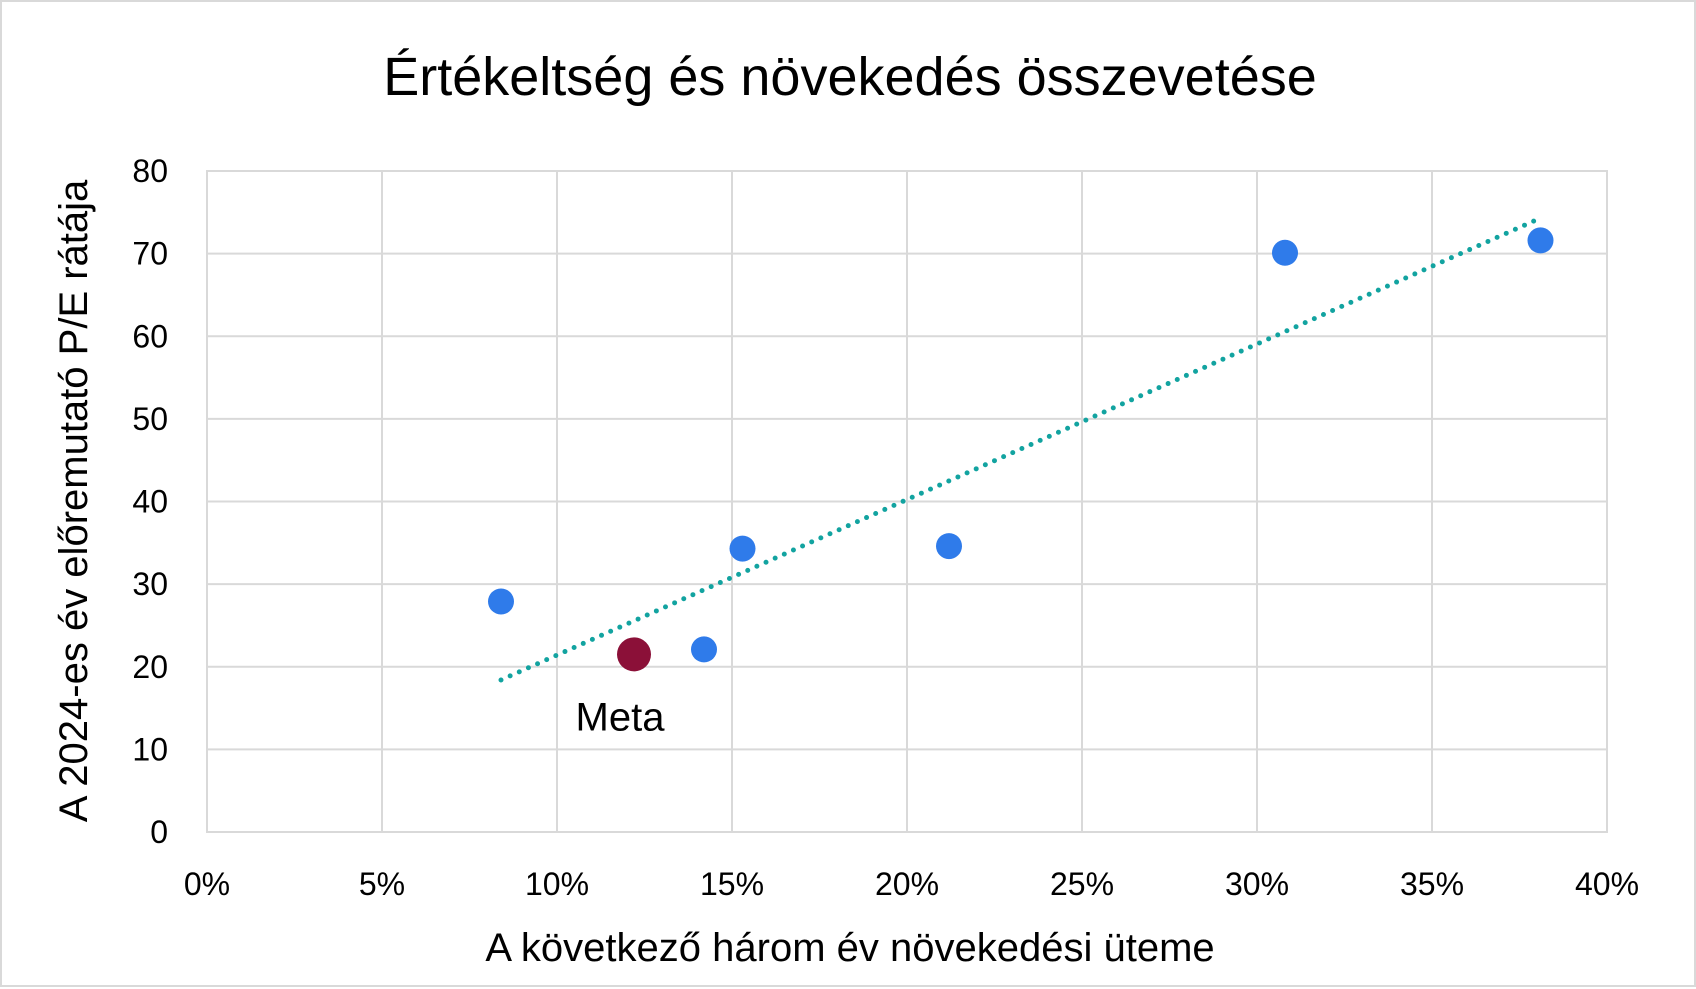  I want to click on y-axis-title: A 2024-es év előremutató P/E rátája, so click(74, 500).